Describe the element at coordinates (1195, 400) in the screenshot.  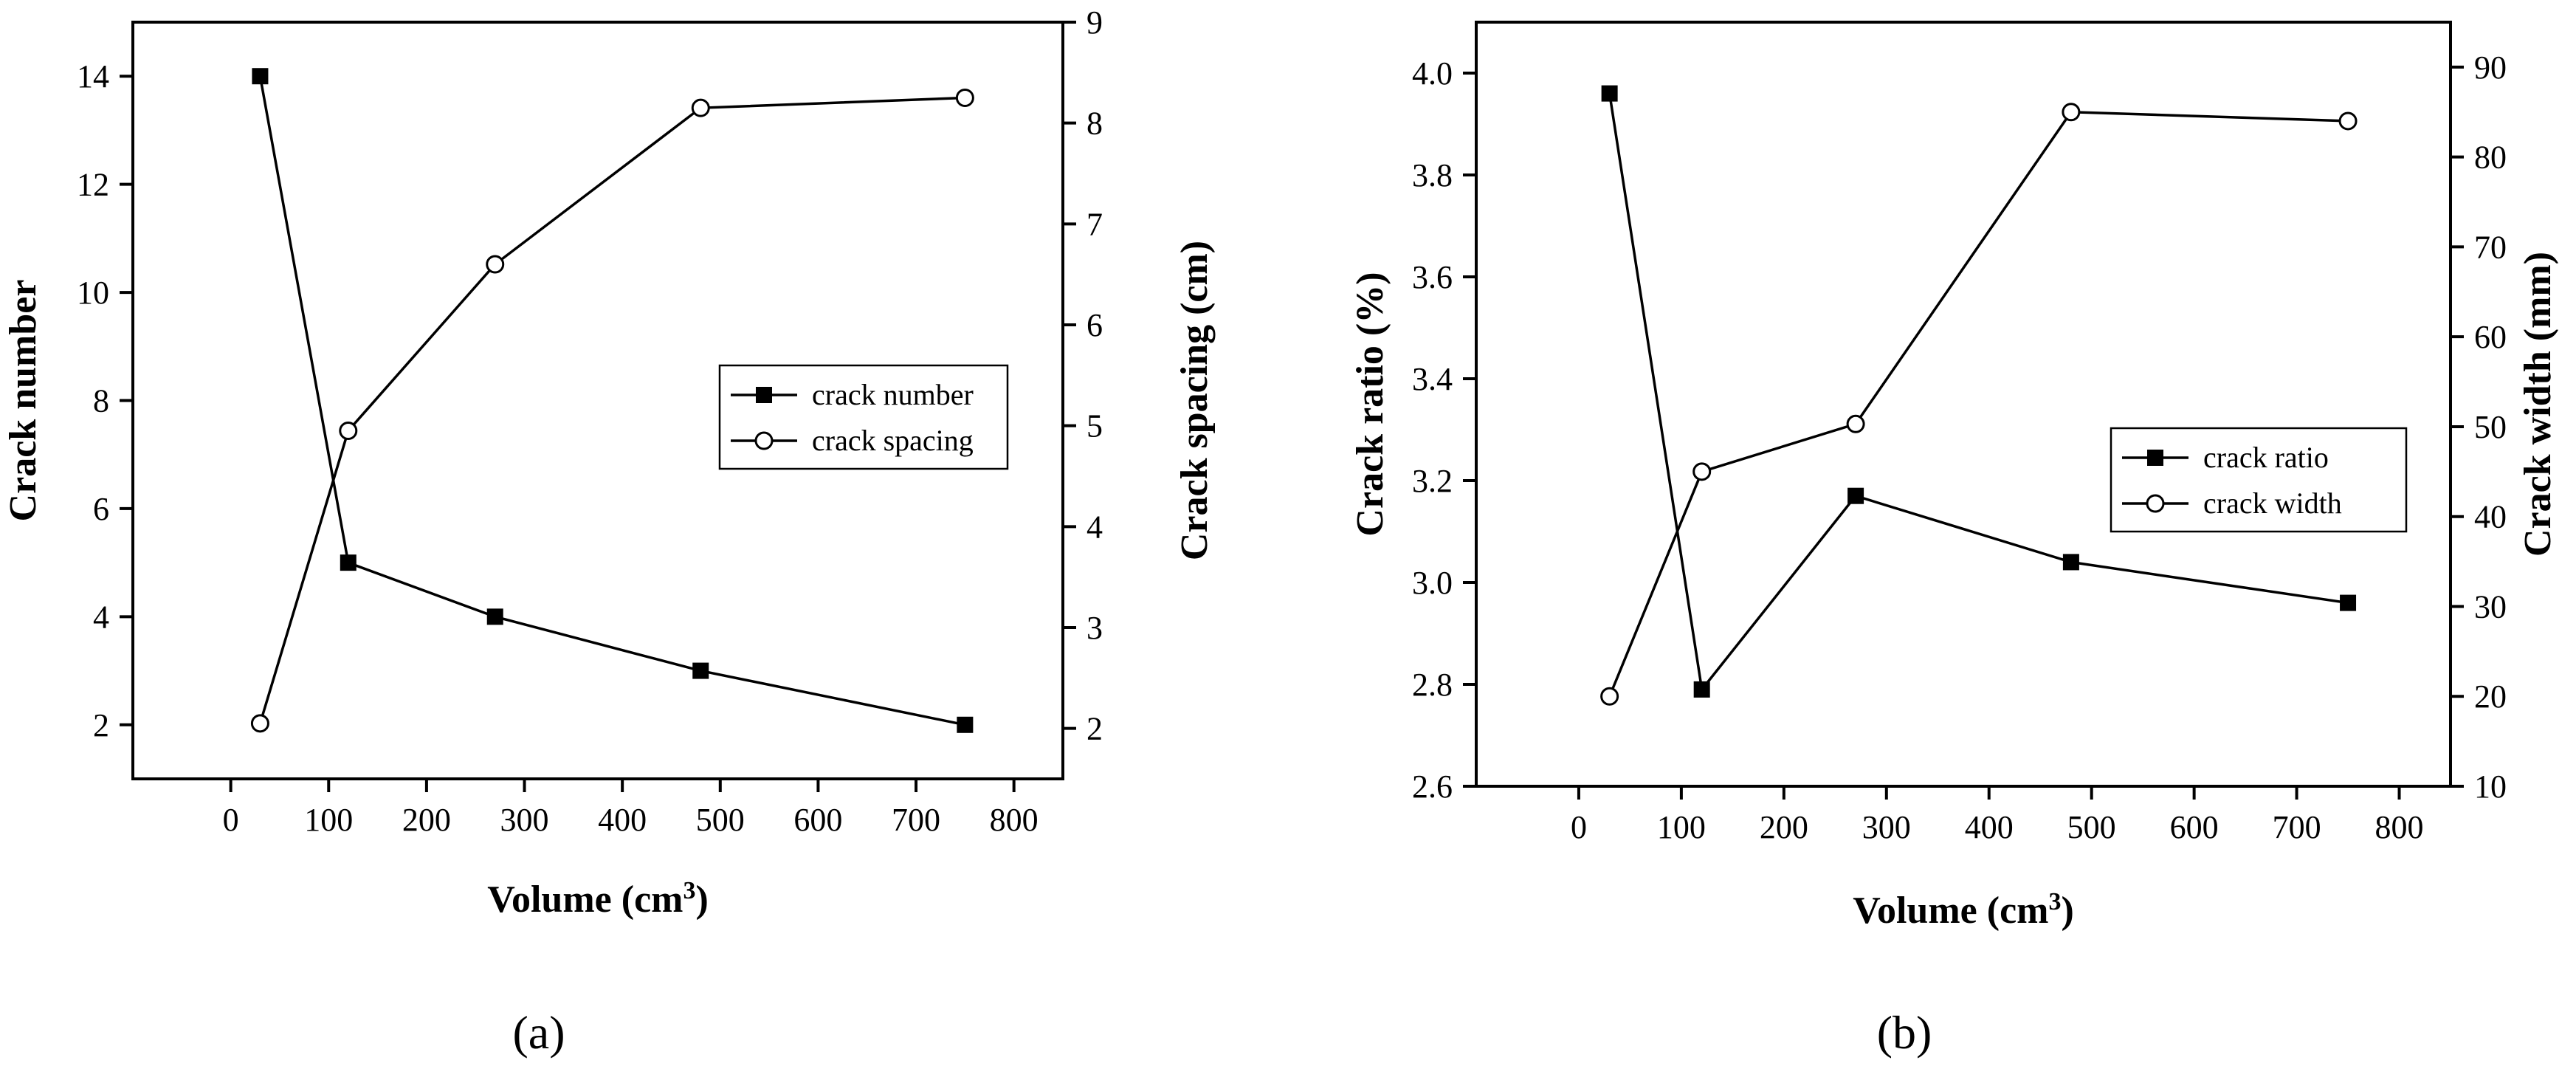
I see `right-axis-title: Crack spacing (cm)` at that location.